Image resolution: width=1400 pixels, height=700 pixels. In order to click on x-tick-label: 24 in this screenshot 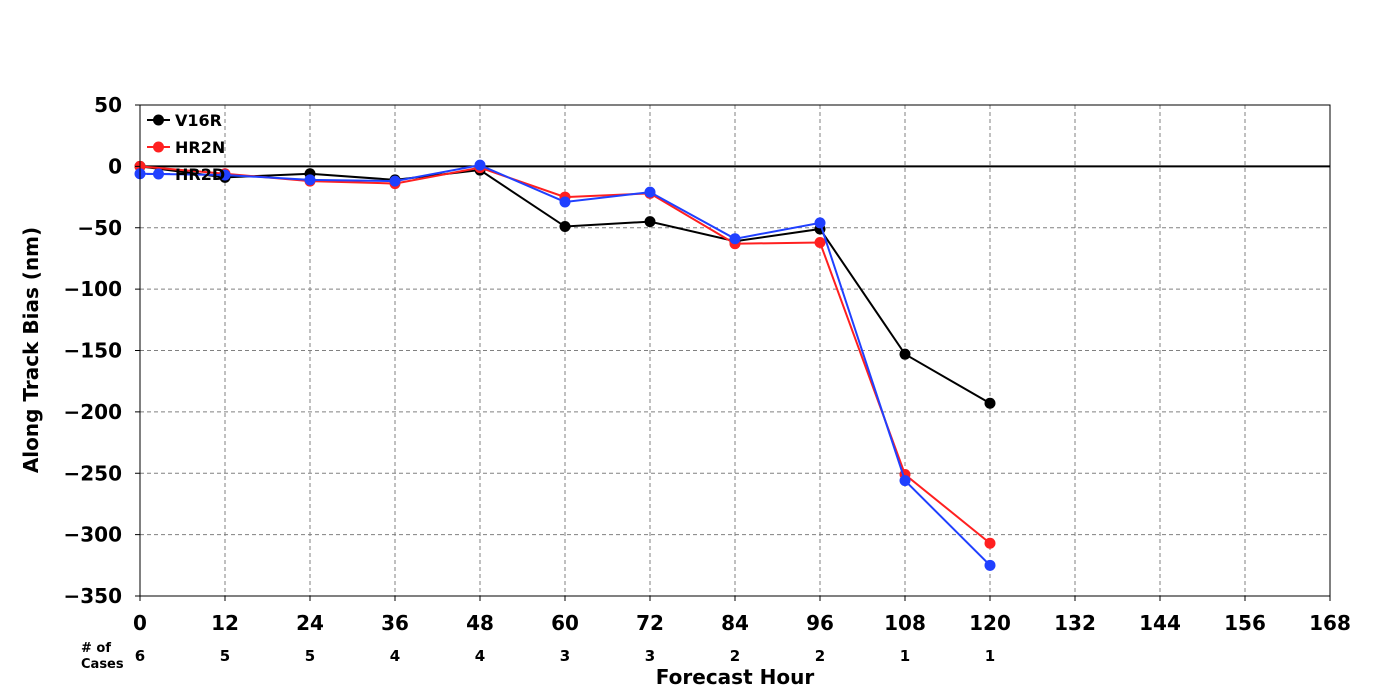, I will do `click(310, 623)`.